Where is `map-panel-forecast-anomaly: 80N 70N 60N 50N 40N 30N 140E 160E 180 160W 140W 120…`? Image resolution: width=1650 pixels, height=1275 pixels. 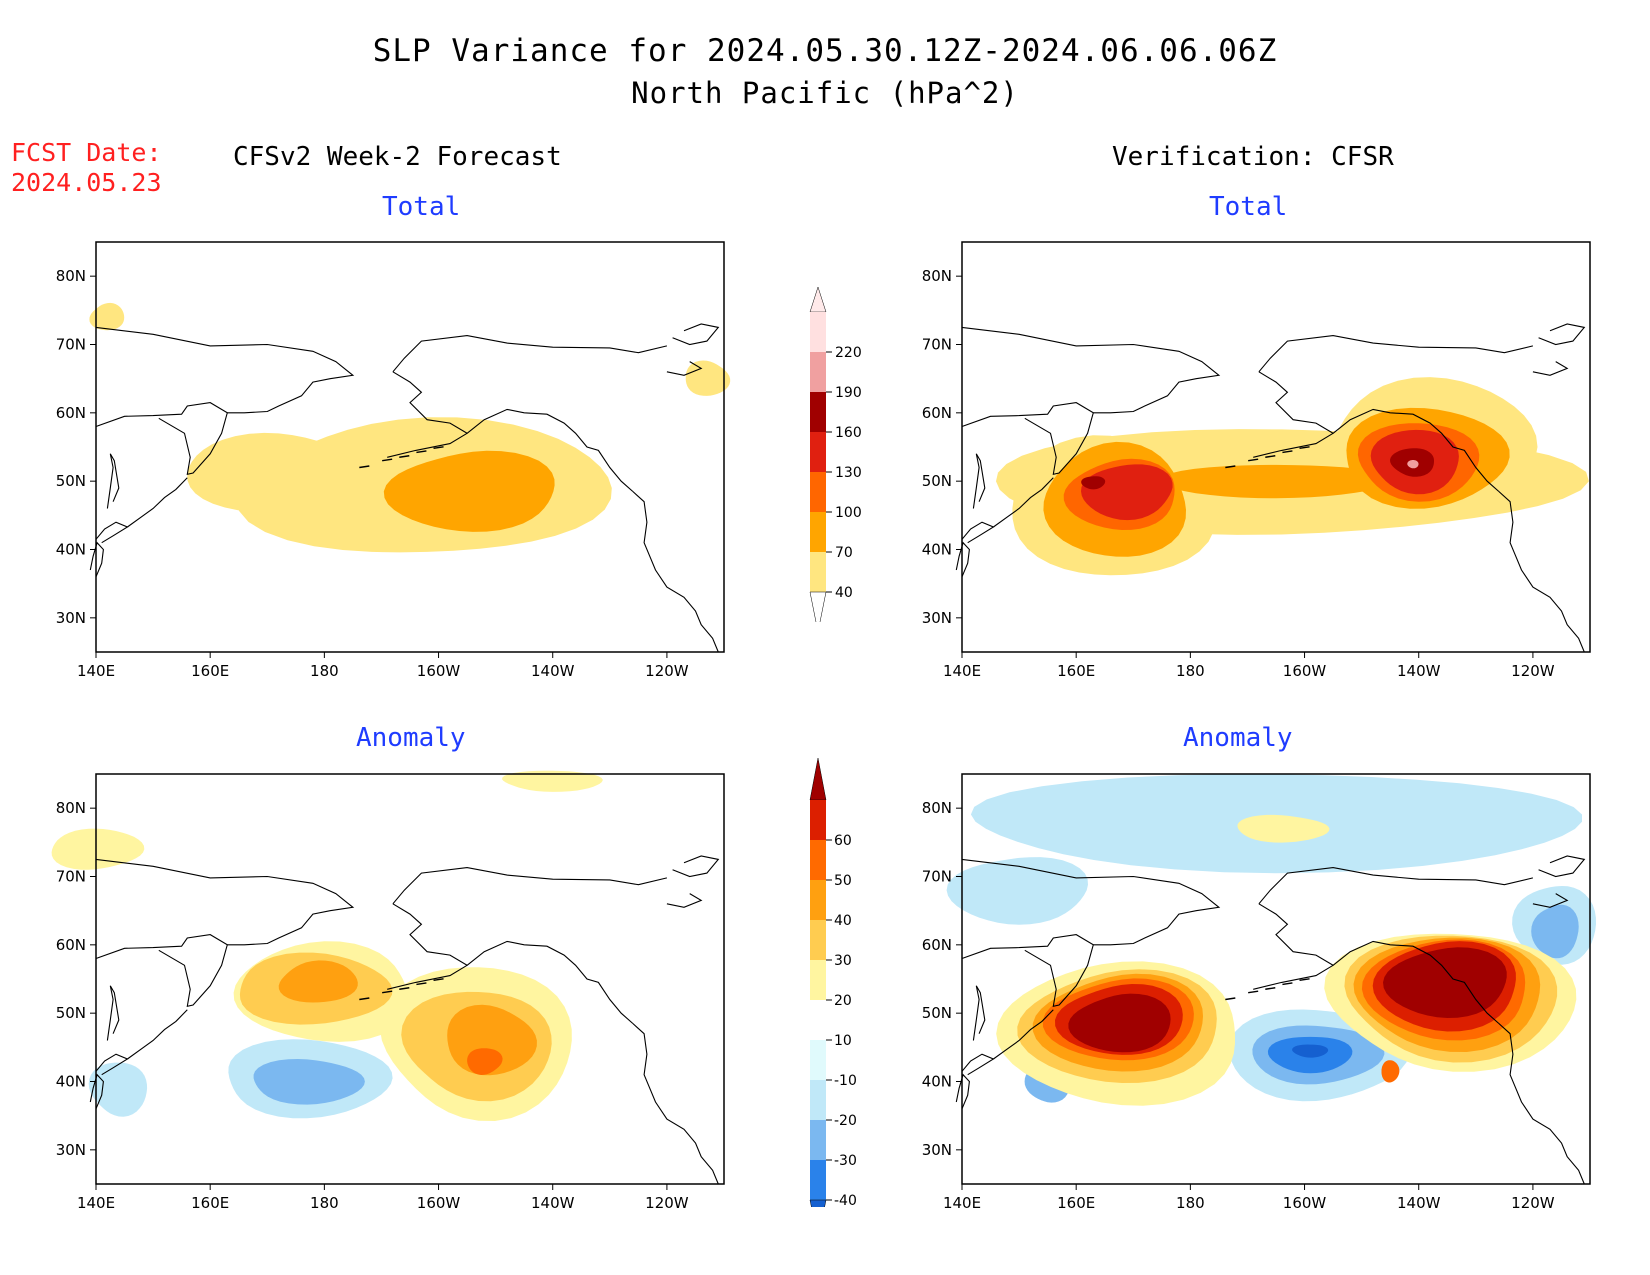 map-panel-forecast-anomaly: 80N 70N 60N 50N 40N 30N 140E 160E 180 160W 140W 120… is located at coordinates (388, 991).